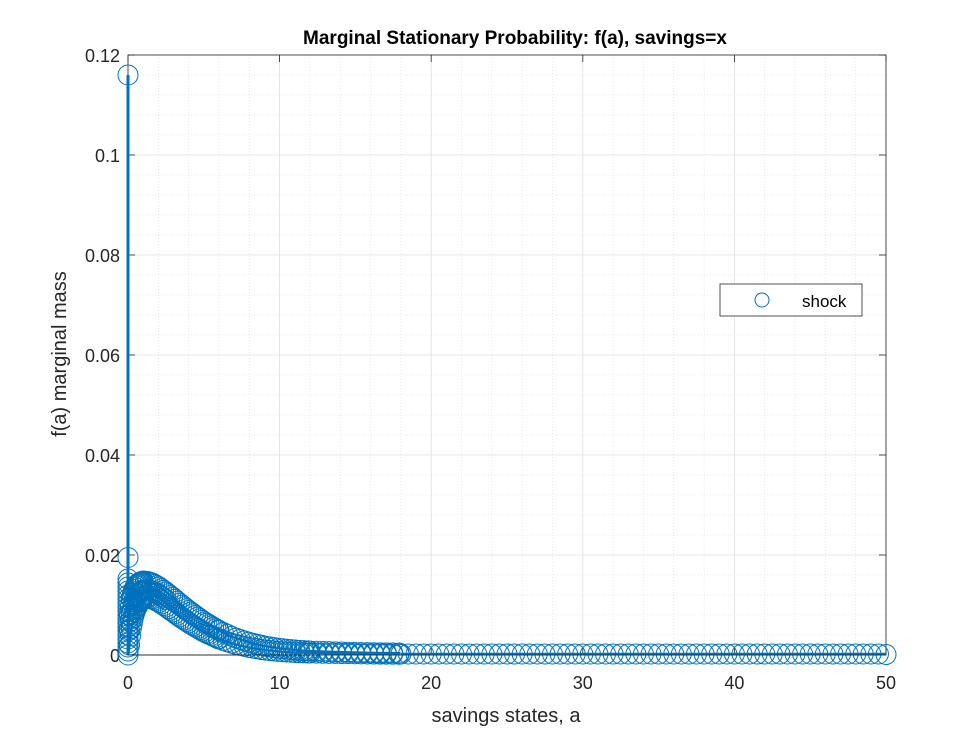 The height and width of the screenshot is (735, 980). Describe the element at coordinates (280, 683) in the screenshot. I see `x-tick-label: 10` at that location.